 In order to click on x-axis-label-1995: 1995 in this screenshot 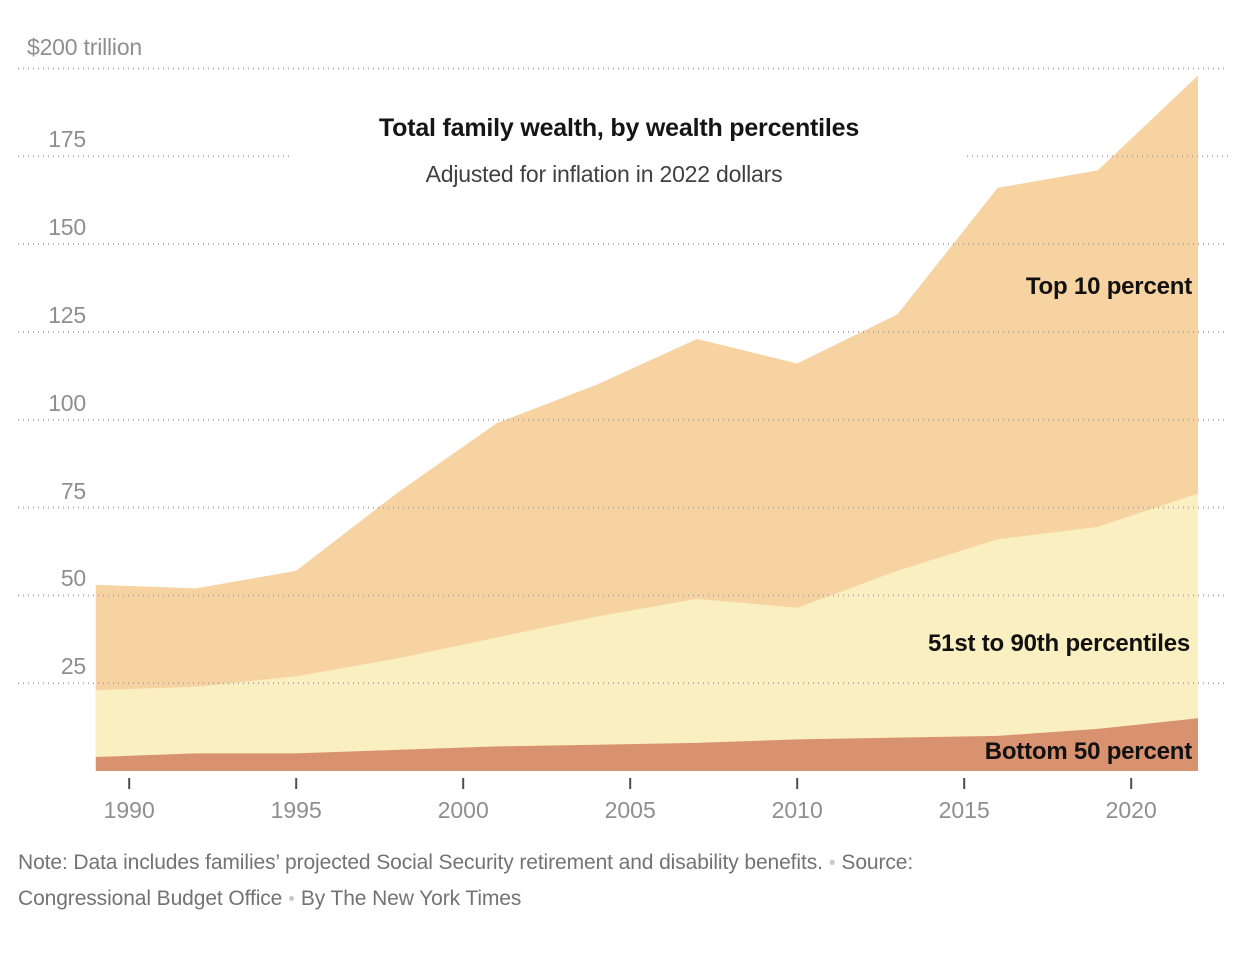, I will do `click(296, 810)`.